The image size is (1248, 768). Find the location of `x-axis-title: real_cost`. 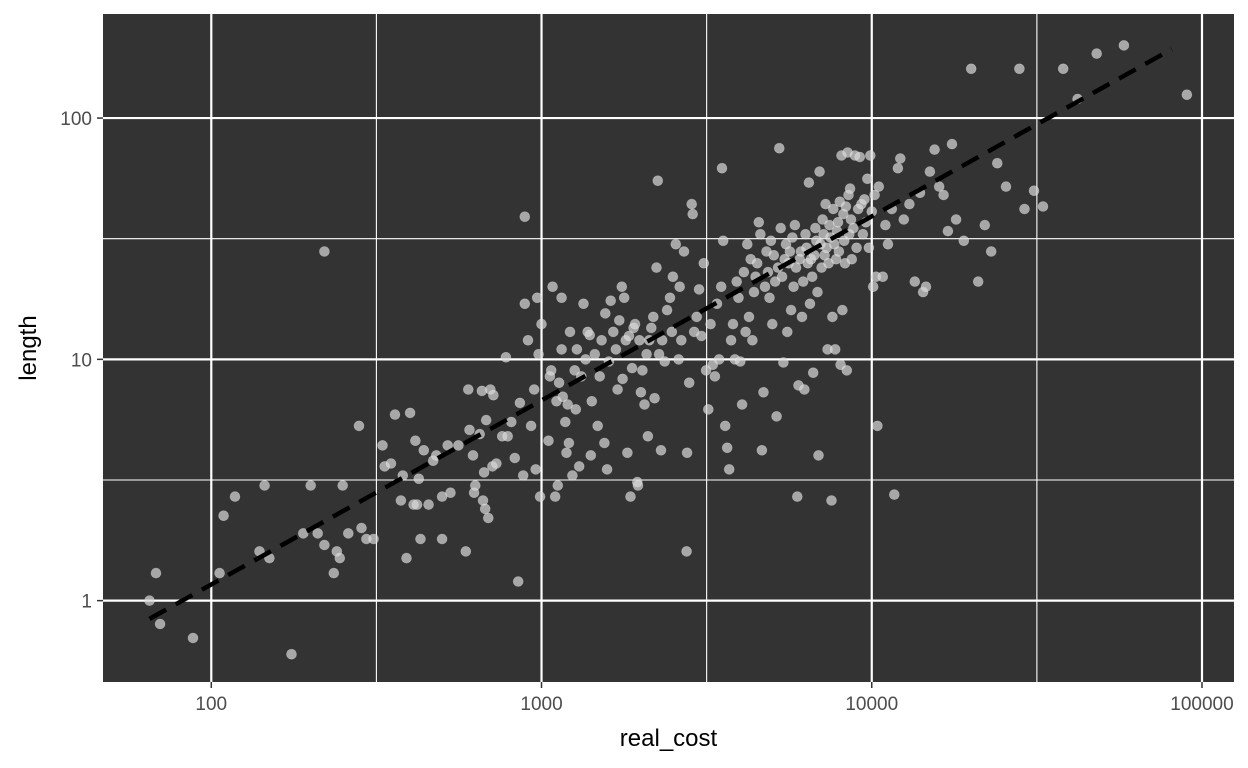

x-axis-title: real_cost is located at coordinates (669, 738).